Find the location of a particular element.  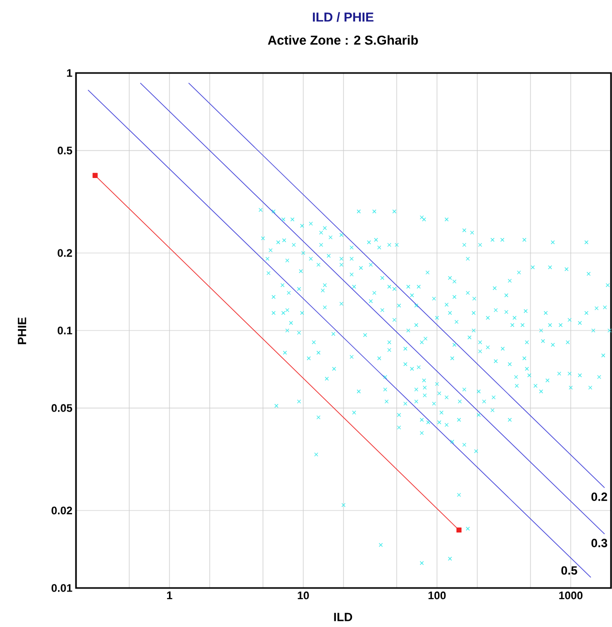

y-tick-label: 0.02 is located at coordinates (62, 510).